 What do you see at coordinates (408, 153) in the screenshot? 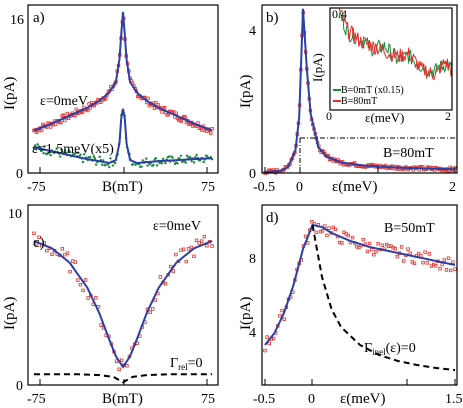
I see `annotation-b-field: B=80mT` at bounding box center [408, 153].